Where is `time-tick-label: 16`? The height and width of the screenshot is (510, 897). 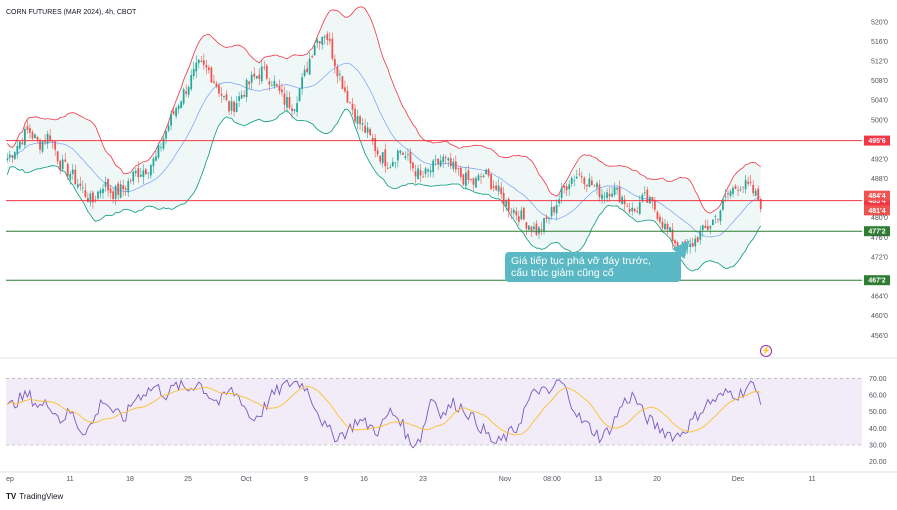
time-tick-label: 16 is located at coordinates (364, 479).